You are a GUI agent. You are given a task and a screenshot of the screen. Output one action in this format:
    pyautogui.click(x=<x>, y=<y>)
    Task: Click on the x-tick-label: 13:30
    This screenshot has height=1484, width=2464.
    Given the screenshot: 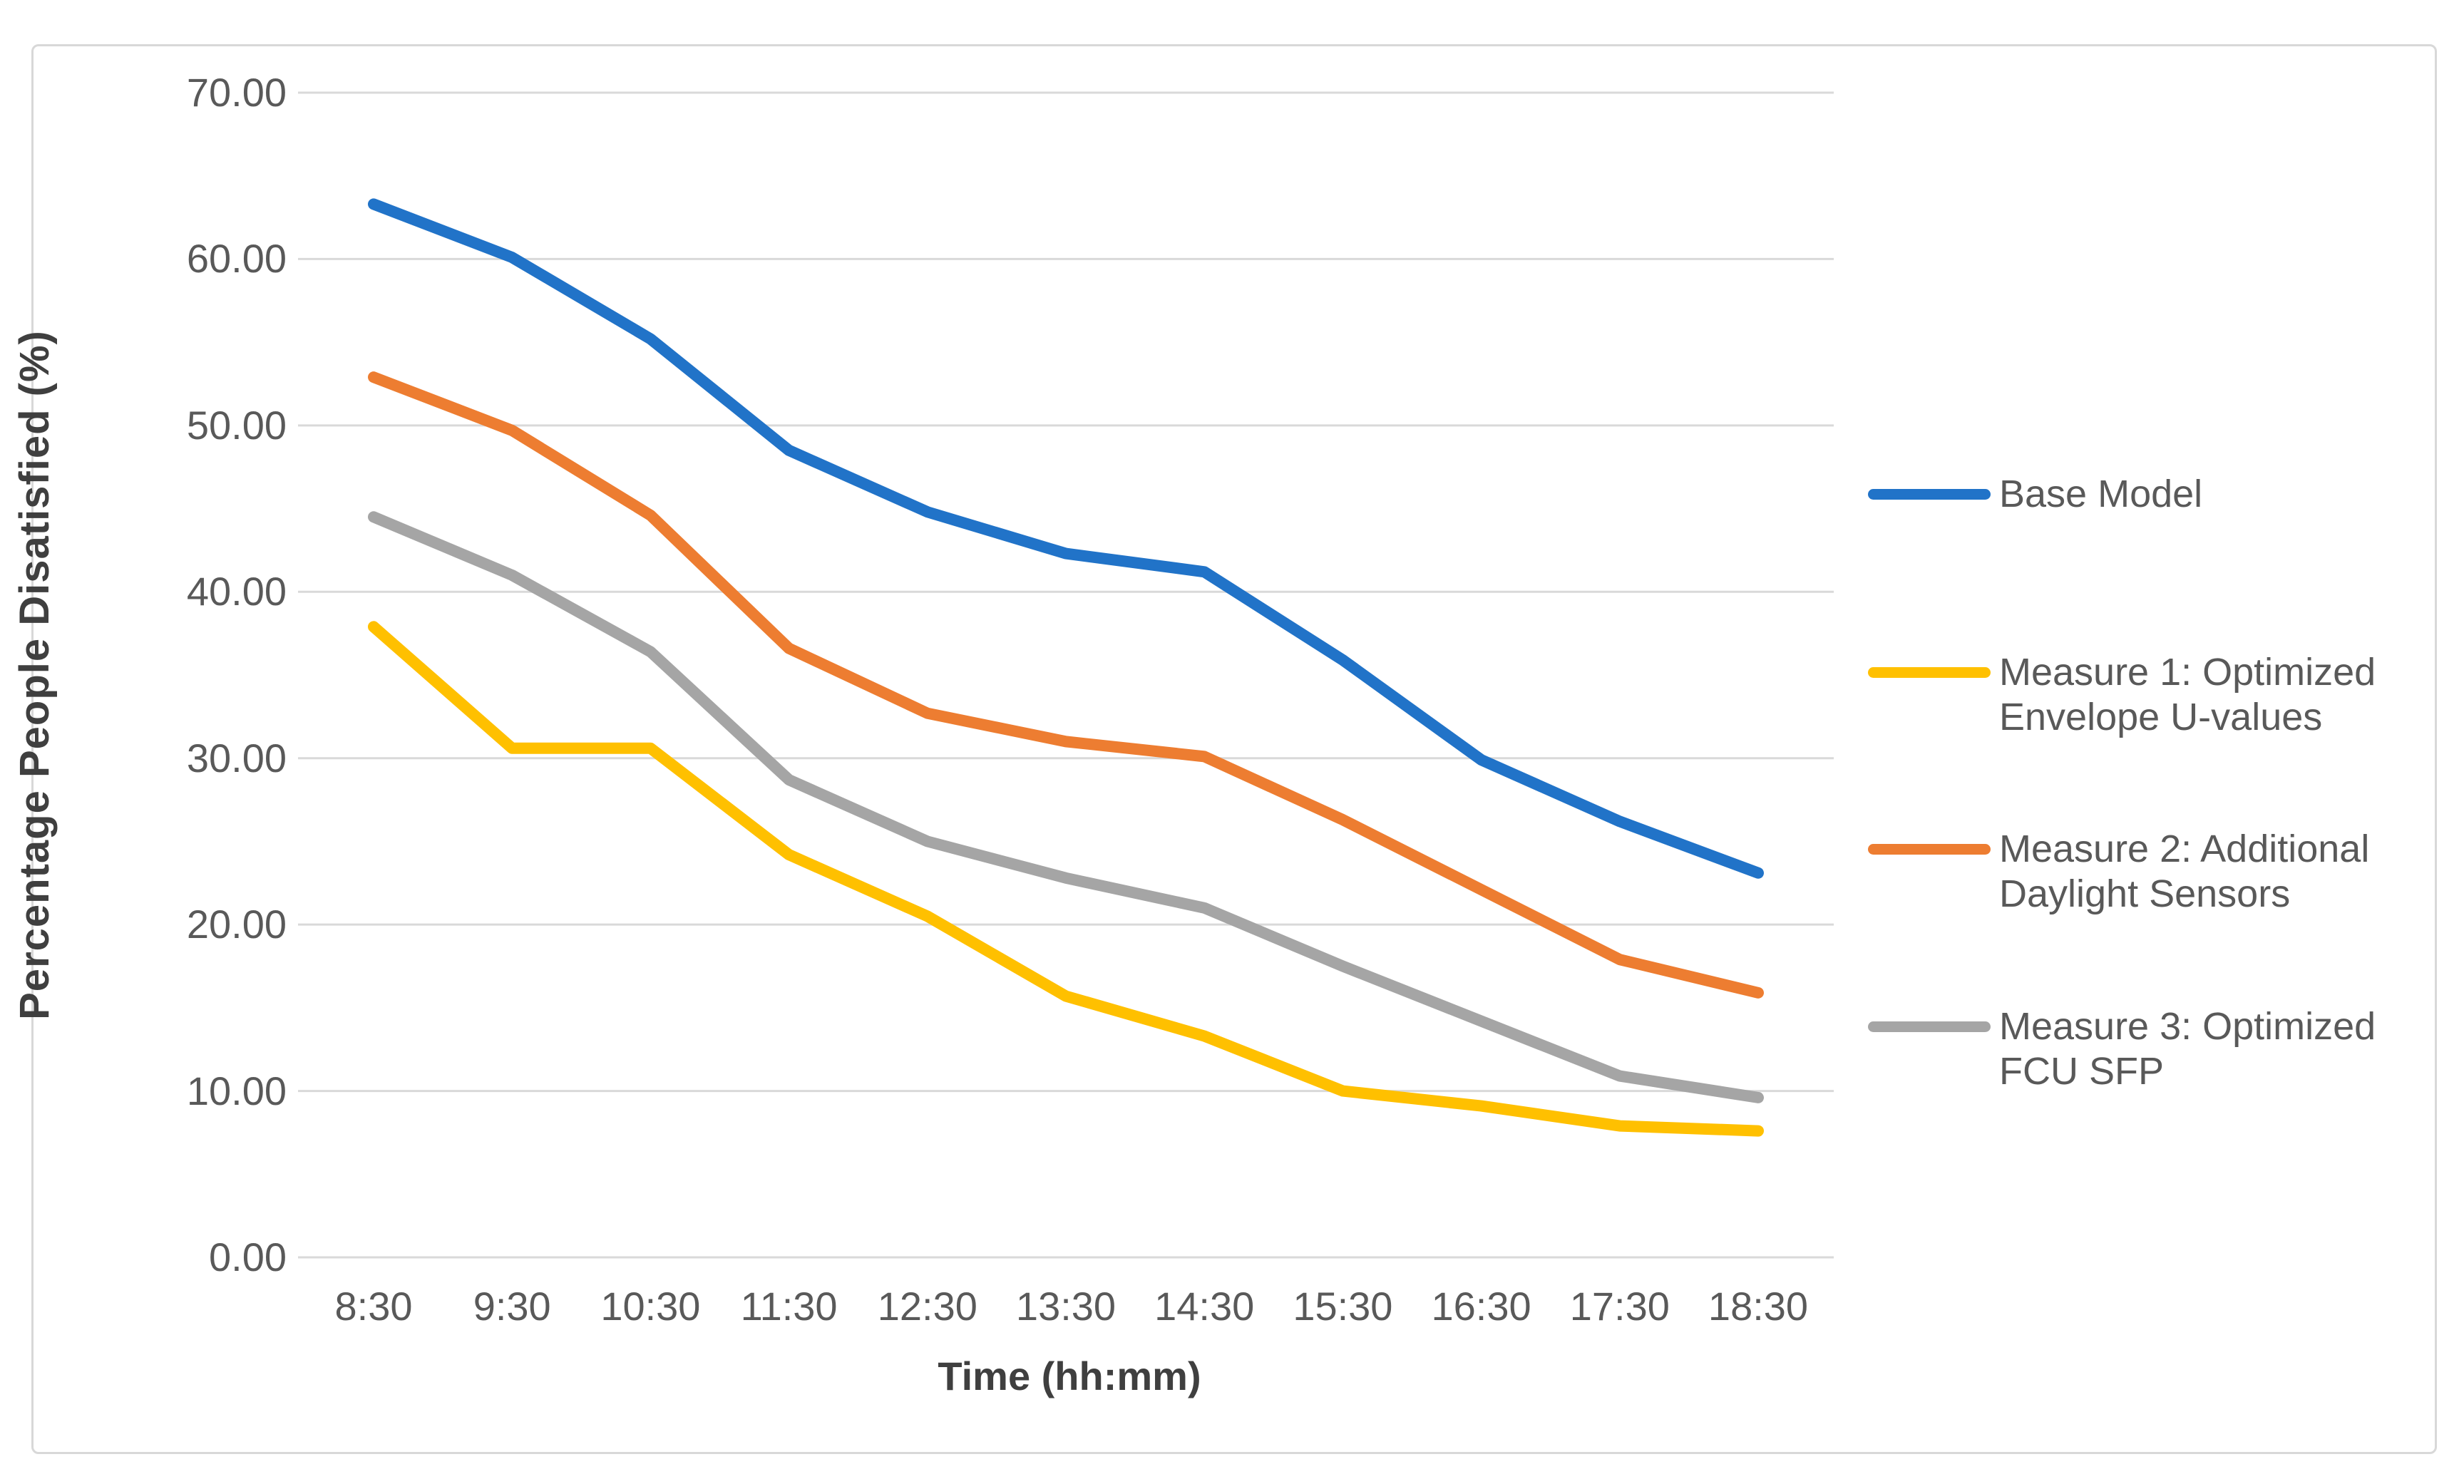 What is the action you would take?
    pyautogui.click(x=1065, y=1306)
    